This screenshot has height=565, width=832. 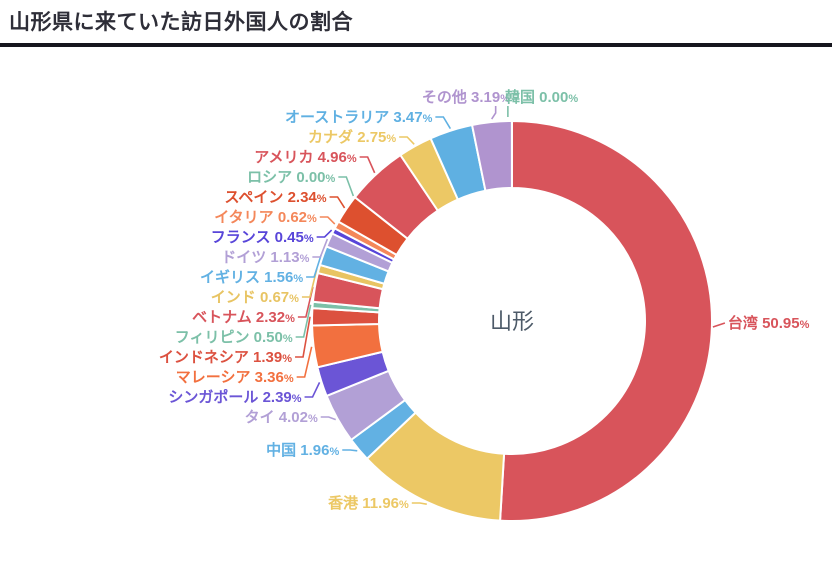 I want to click on slice-label: インド 0.67%, so click(x=255, y=297).